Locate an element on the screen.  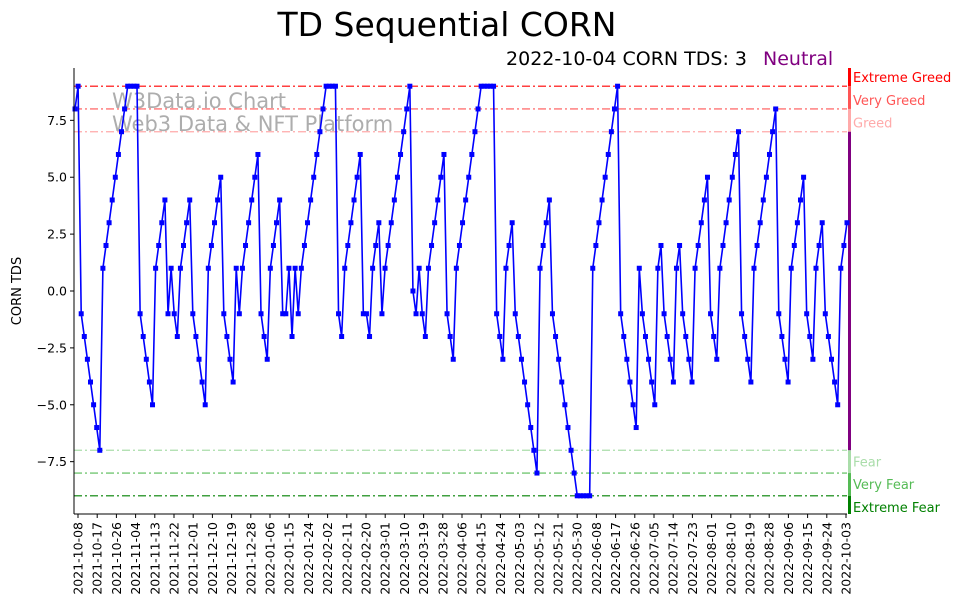
x-tick-label: 2022-06-08 is located at coordinates (596, 558).